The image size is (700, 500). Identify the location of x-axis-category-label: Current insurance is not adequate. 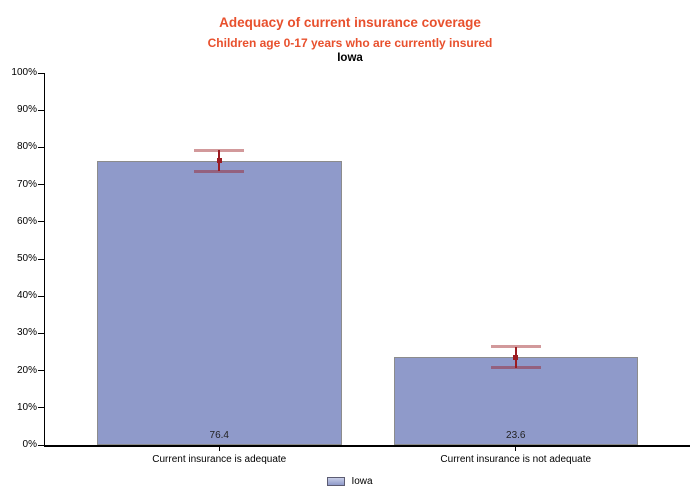
(516, 459).